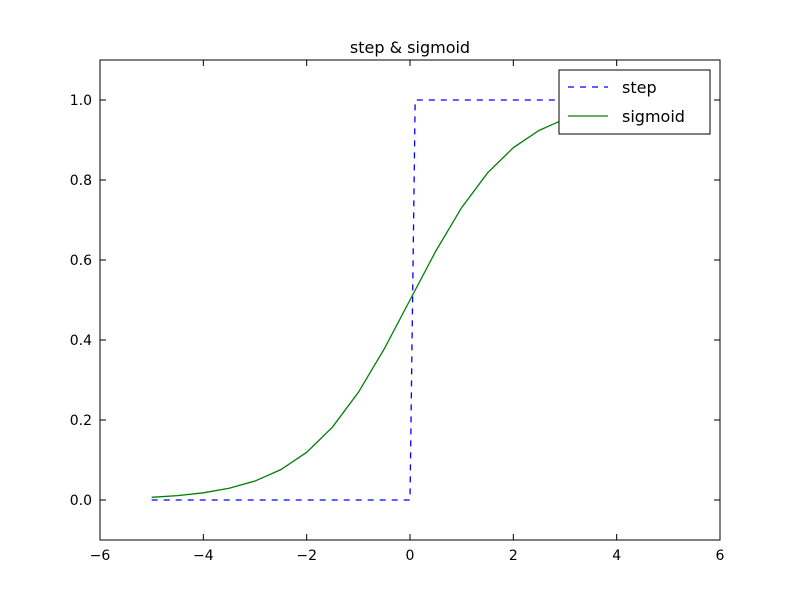 Image resolution: width=800 pixels, height=600 pixels. Describe the element at coordinates (720, 556) in the screenshot. I see `x-tick-label: 6` at that location.